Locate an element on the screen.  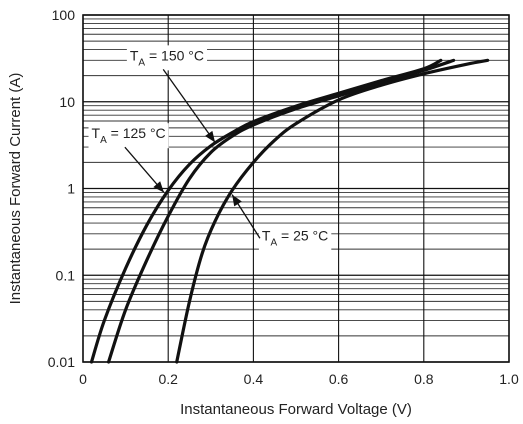
x-tick-label: 0.2 is located at coordinates (168, 379).